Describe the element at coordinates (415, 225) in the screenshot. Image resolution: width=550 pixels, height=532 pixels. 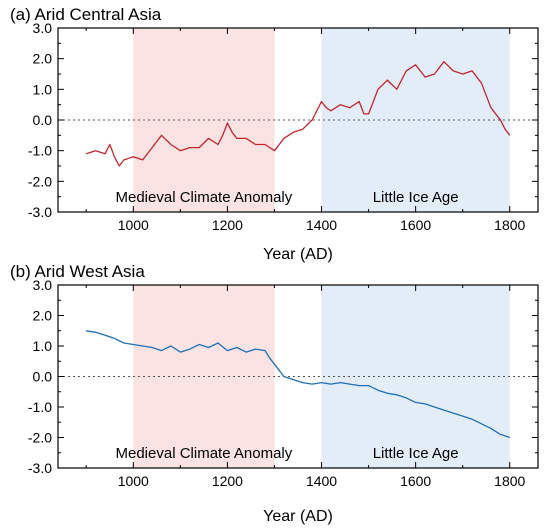
I see `panel-a-x-tick-label: 1600` at that location.